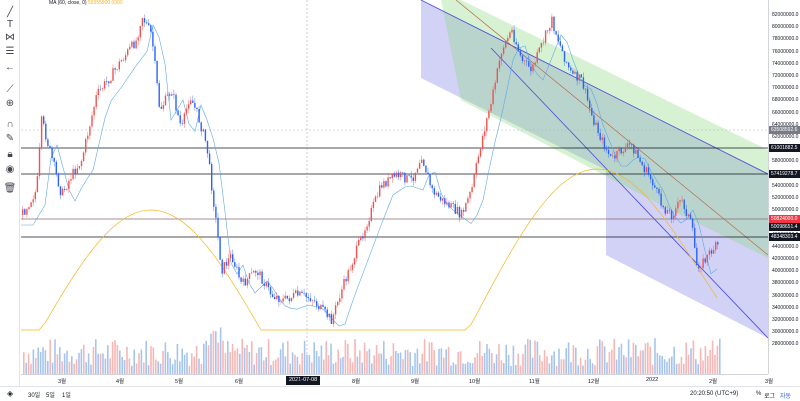  I want to click on price-tick-label: 76000000.0, so click(785, 51).